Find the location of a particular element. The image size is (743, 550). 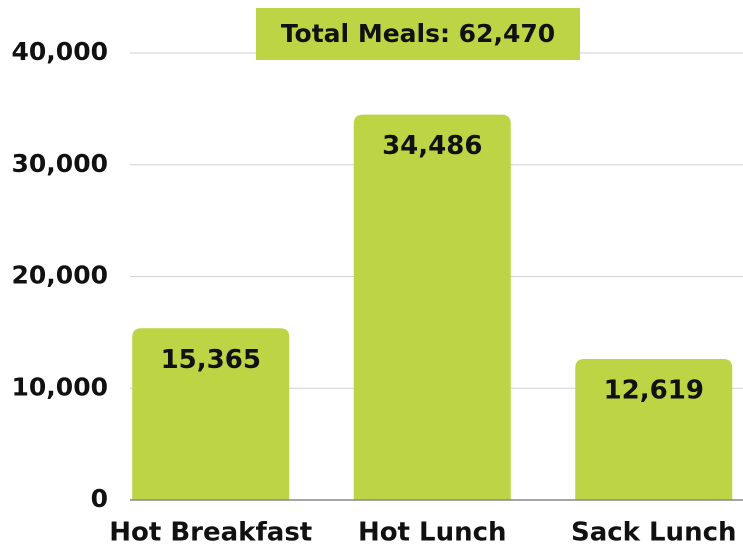

annotation-box is located at coordinates (418, 34).